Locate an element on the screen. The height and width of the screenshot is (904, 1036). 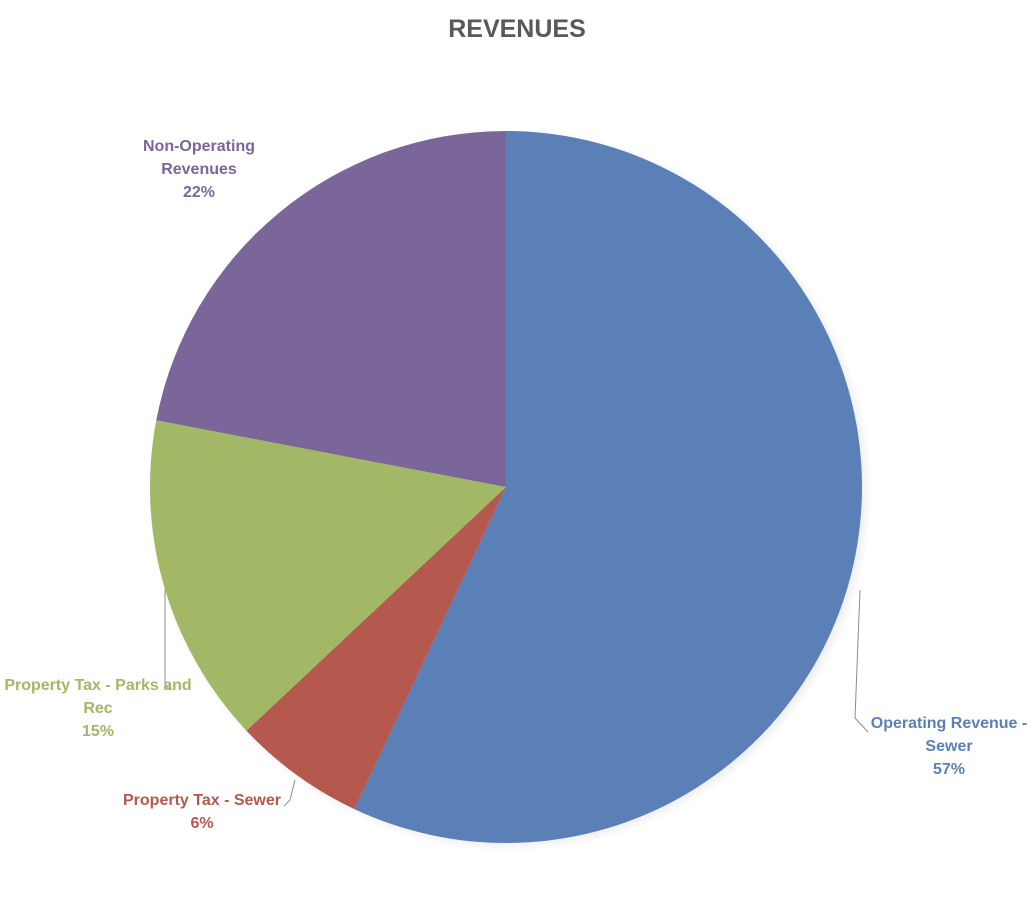
pie-slice-property-tax-sewer is located at coordinates (376, 648).